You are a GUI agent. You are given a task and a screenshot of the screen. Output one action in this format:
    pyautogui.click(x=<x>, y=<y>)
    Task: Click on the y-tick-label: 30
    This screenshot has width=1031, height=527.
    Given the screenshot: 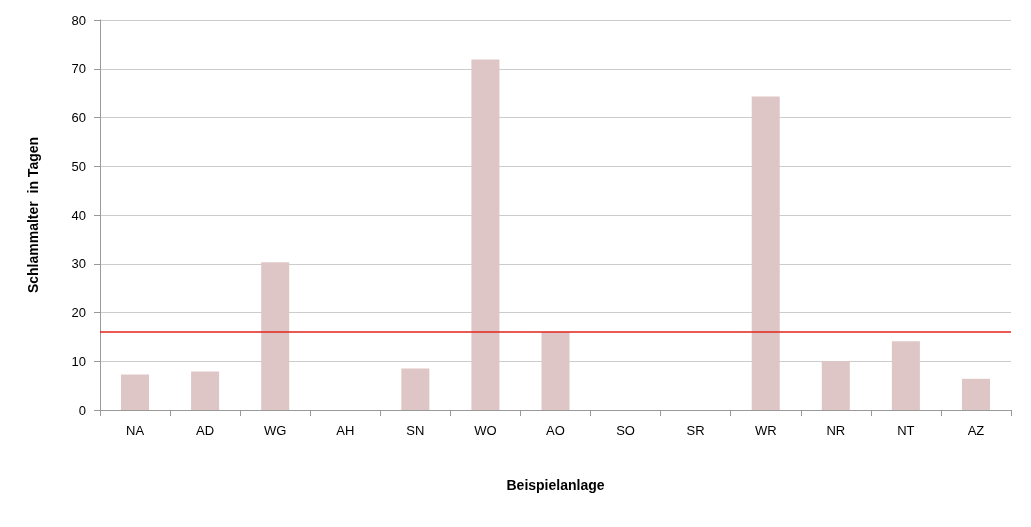 What is the action you would take?
    pyautogui.click(x=78, y=264)
    